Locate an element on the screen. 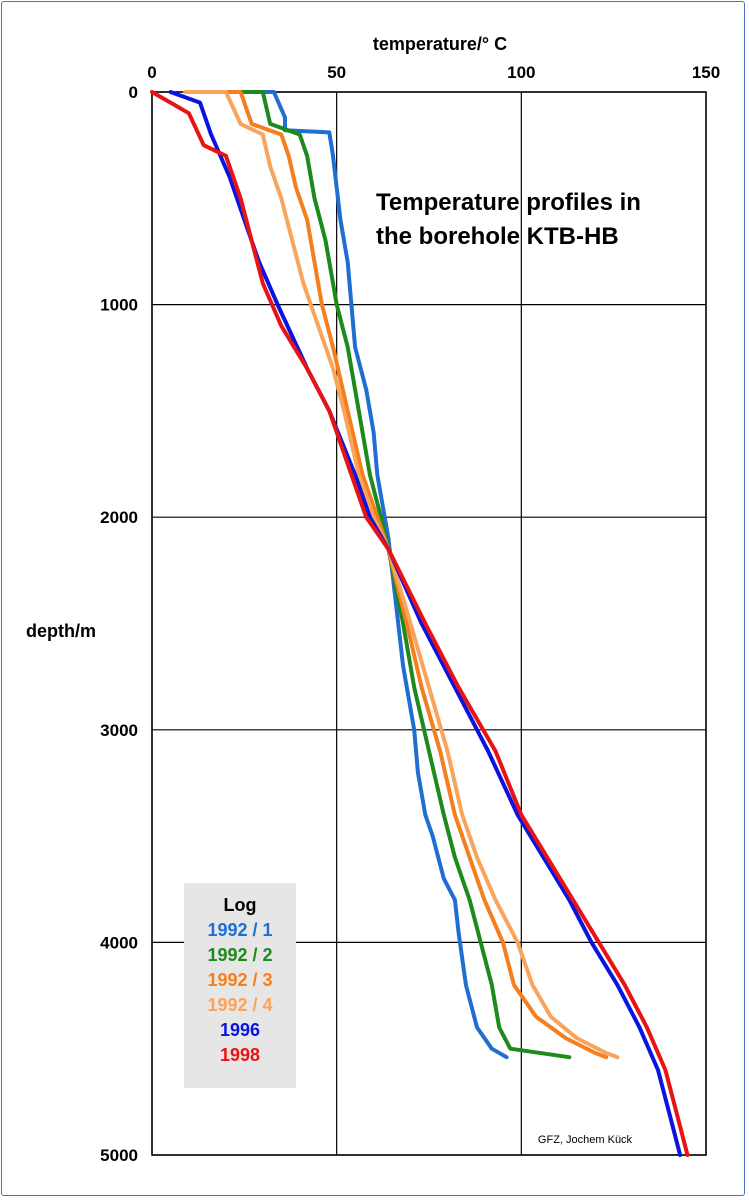 The width and height of the screenshot is (749, 1200). x-tick-label: 0 is located at coordinates (151, 72).